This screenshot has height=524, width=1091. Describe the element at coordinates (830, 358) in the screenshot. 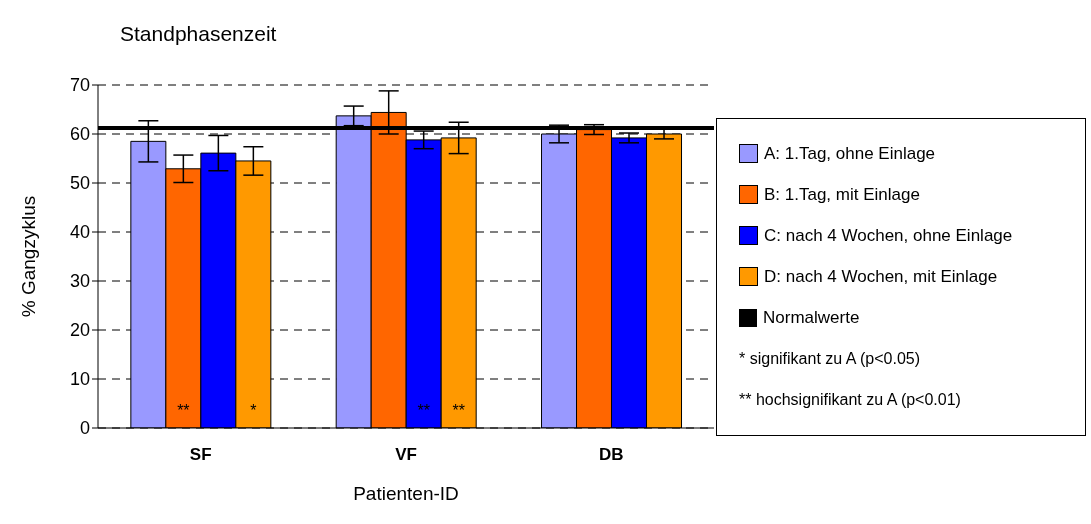

I see `text: * signifikant zu A (p<0.05)` at that location.